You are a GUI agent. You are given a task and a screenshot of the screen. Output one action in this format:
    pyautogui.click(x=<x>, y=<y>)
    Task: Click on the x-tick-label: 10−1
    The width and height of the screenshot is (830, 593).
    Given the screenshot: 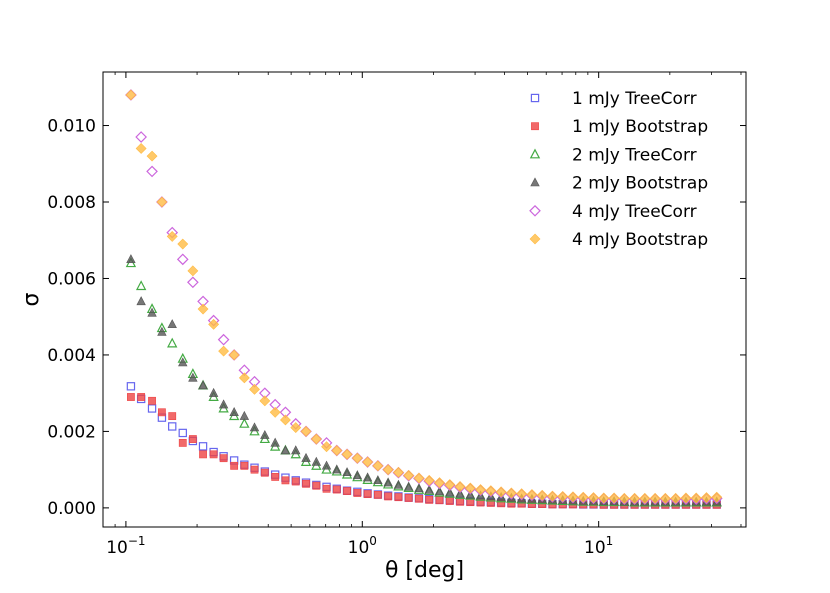 What is the action you would take?
    pyautogui.click(x=125, y=546)
    